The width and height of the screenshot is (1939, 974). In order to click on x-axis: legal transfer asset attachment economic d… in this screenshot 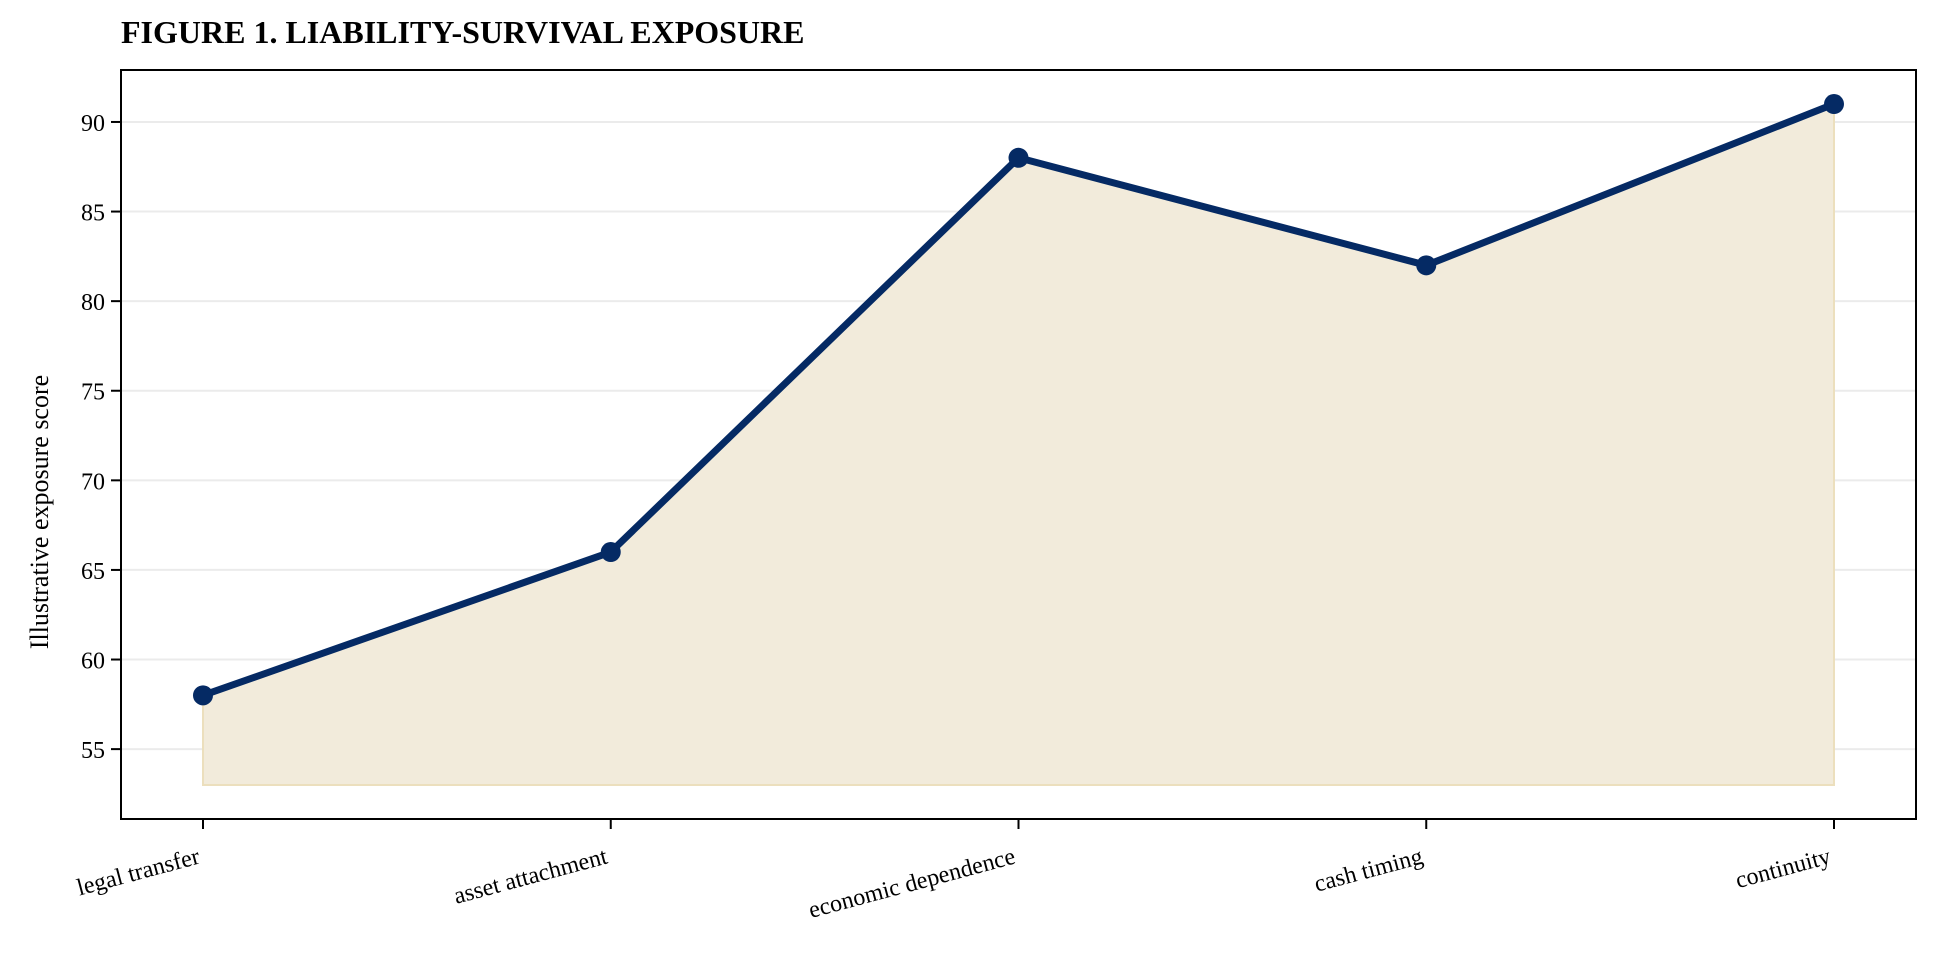, I will do `click(954, 871)`.